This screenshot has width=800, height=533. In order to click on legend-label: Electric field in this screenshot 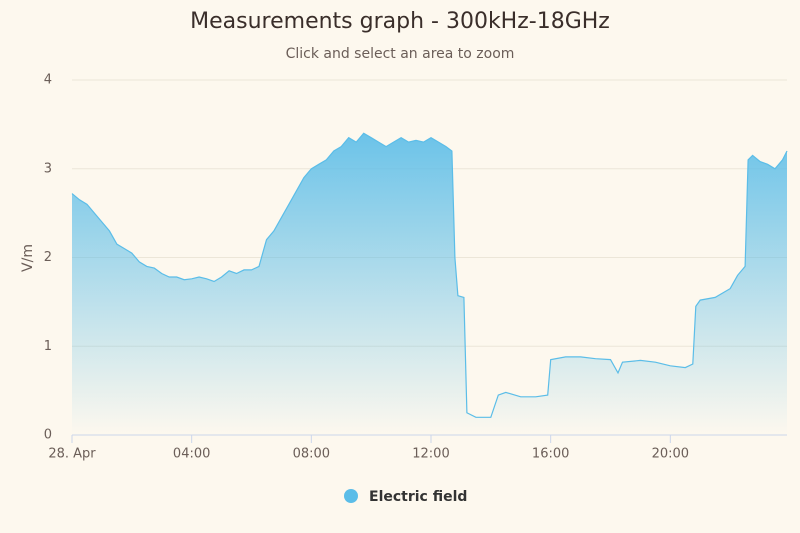, I will do `click(418, 497)`.